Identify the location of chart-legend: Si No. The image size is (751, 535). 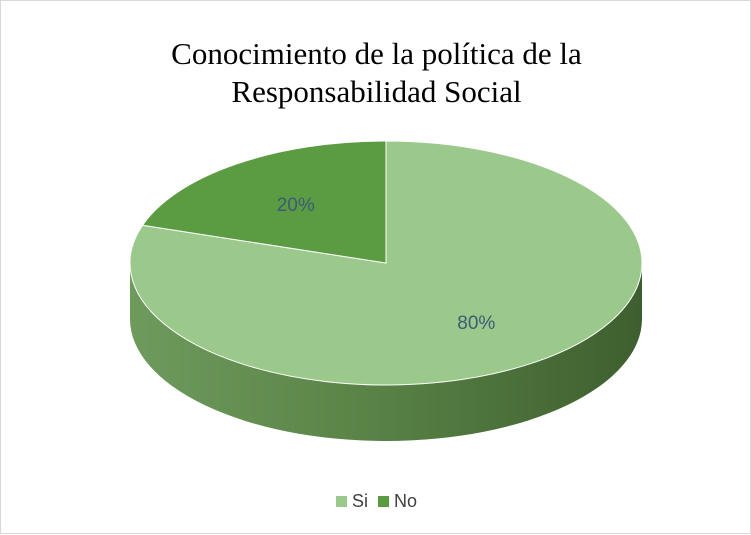
(376, 501).